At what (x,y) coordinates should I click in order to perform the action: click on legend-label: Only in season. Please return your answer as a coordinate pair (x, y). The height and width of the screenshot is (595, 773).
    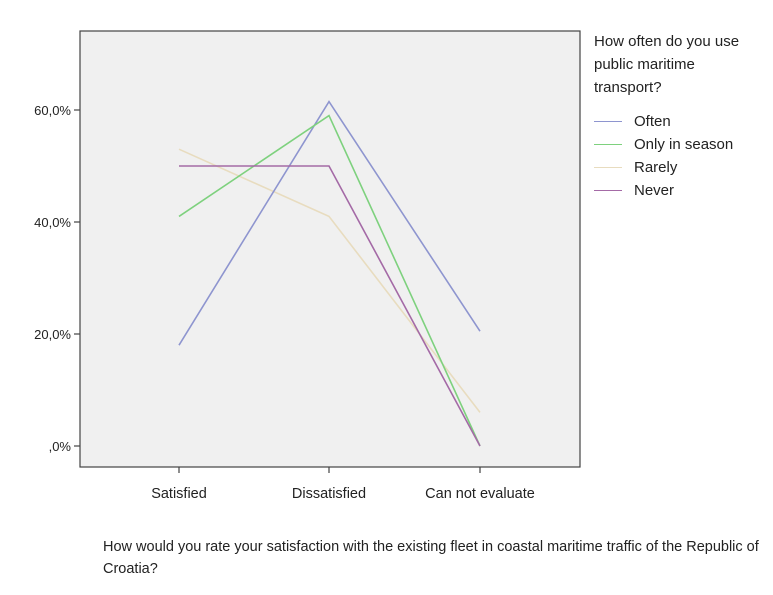
    Looking at the image, I should click on (684, 144).